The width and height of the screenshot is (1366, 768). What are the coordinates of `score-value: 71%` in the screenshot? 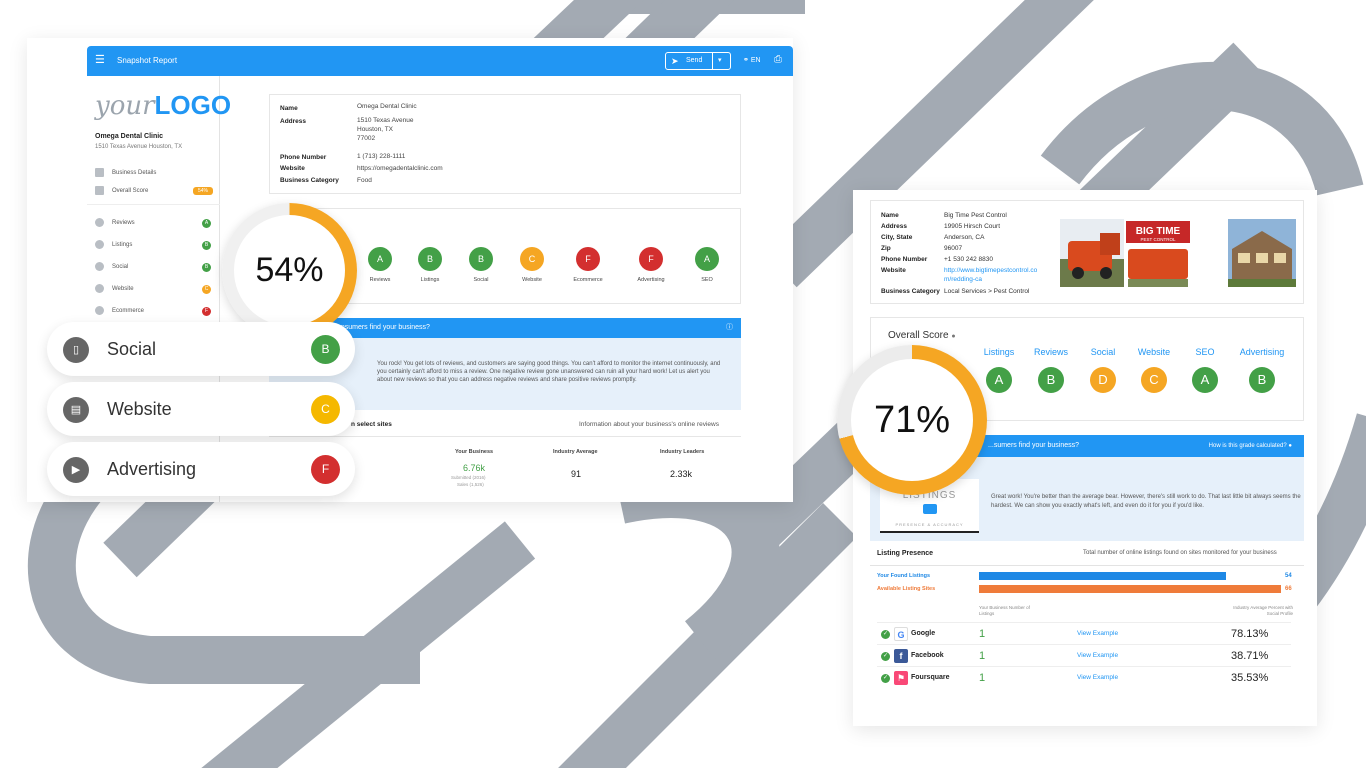 It's located at (912, 420).